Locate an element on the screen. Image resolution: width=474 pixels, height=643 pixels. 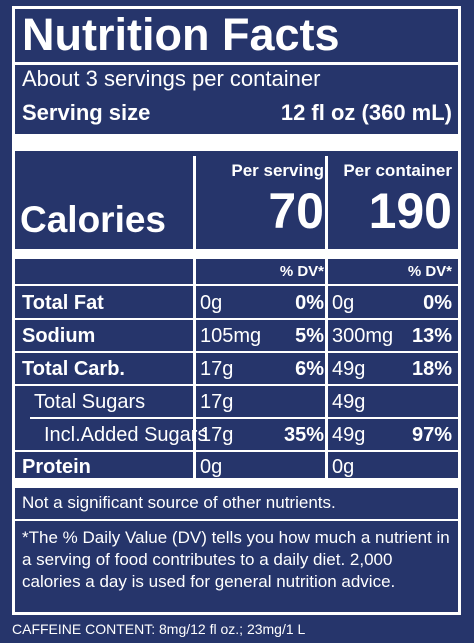
container-dv-sodium: 13% is located at coordinates (431, 336).